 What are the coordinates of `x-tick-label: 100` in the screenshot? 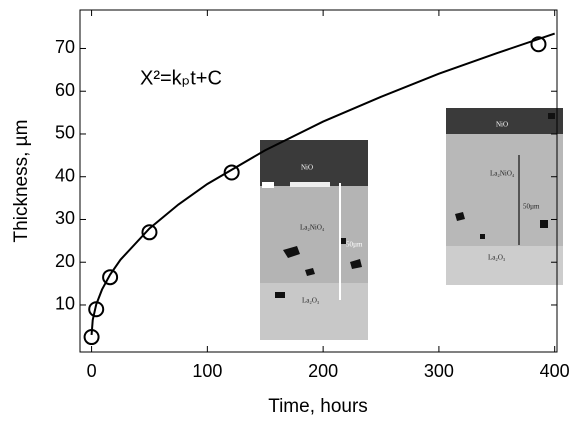 It's located at (207, 371).